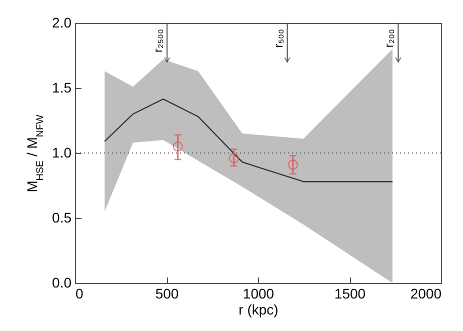 Image resolution: width=463 pixels, height=331 pixels. I want to click on x-tick-label: 1500, so click(350, 294).